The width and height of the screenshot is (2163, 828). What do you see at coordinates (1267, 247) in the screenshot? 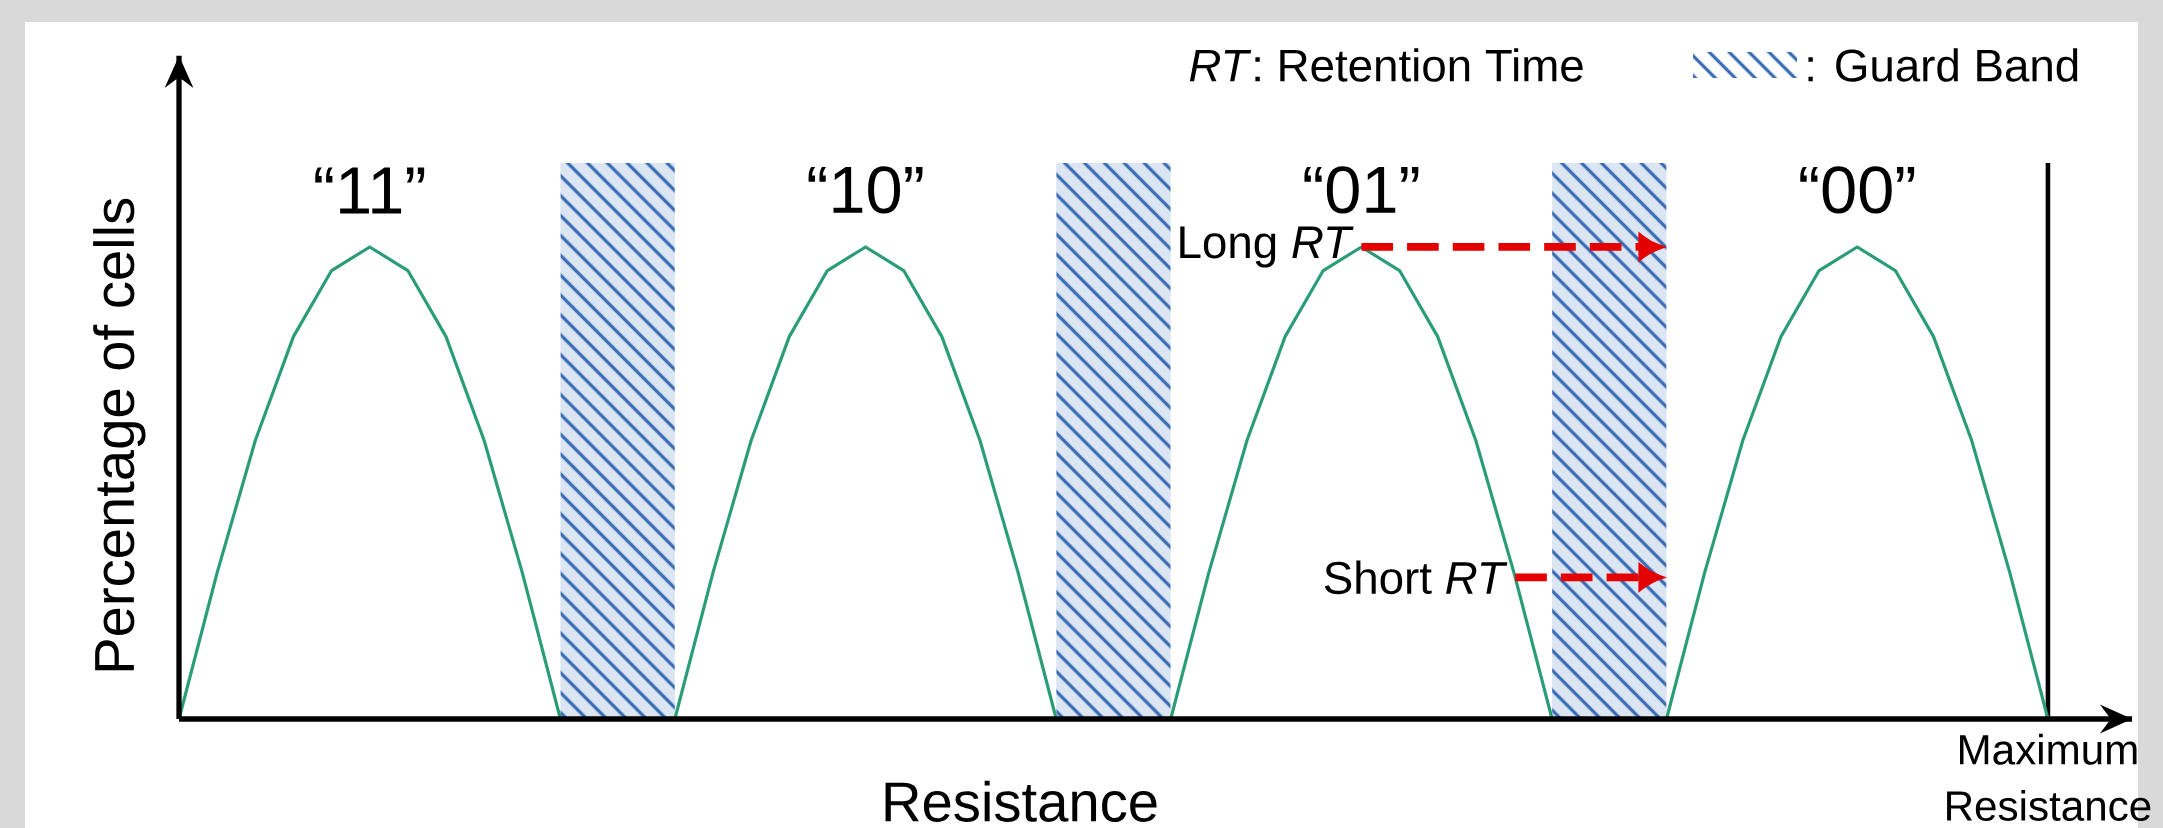
I see `annotation: Long RT` at bounding box center [1267, 247].